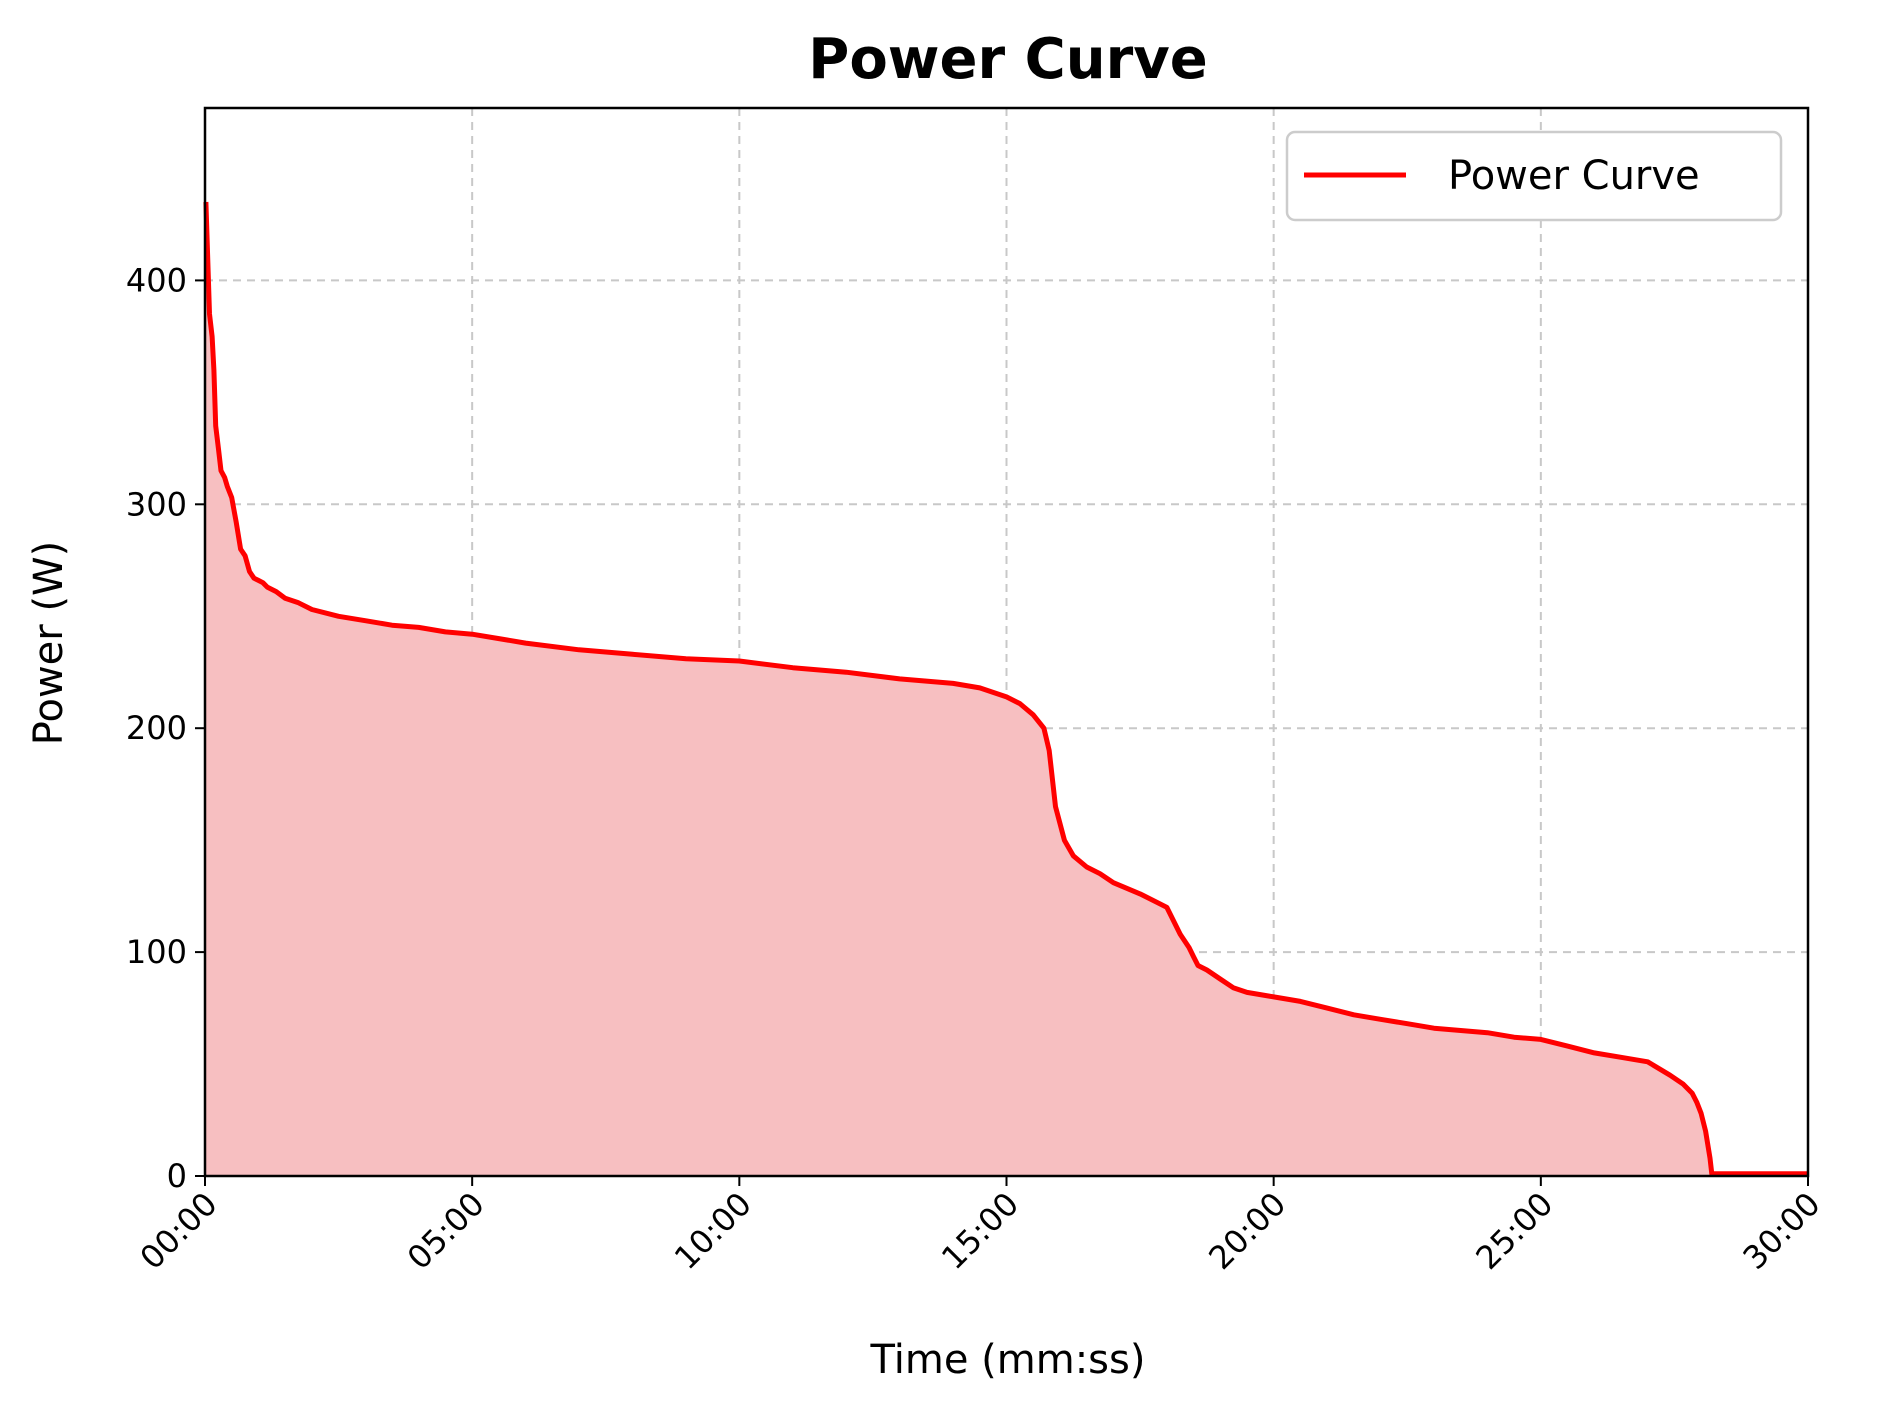 The width and height of the screenshot is (1884, 1408). What do you see at coordinates (1007, 59) in the screenshot?
I see `chart-title: Power Curve` at bounding box center [1007, 59].